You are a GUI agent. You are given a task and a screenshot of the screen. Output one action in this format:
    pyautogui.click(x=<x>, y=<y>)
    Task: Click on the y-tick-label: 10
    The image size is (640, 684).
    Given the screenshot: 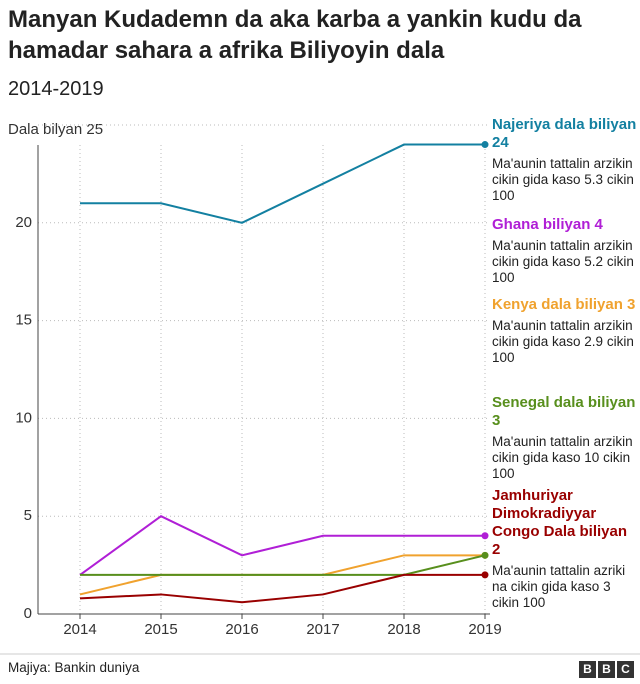 What is the action you would take?
    pyautogui.click(x=23, y=417)
    